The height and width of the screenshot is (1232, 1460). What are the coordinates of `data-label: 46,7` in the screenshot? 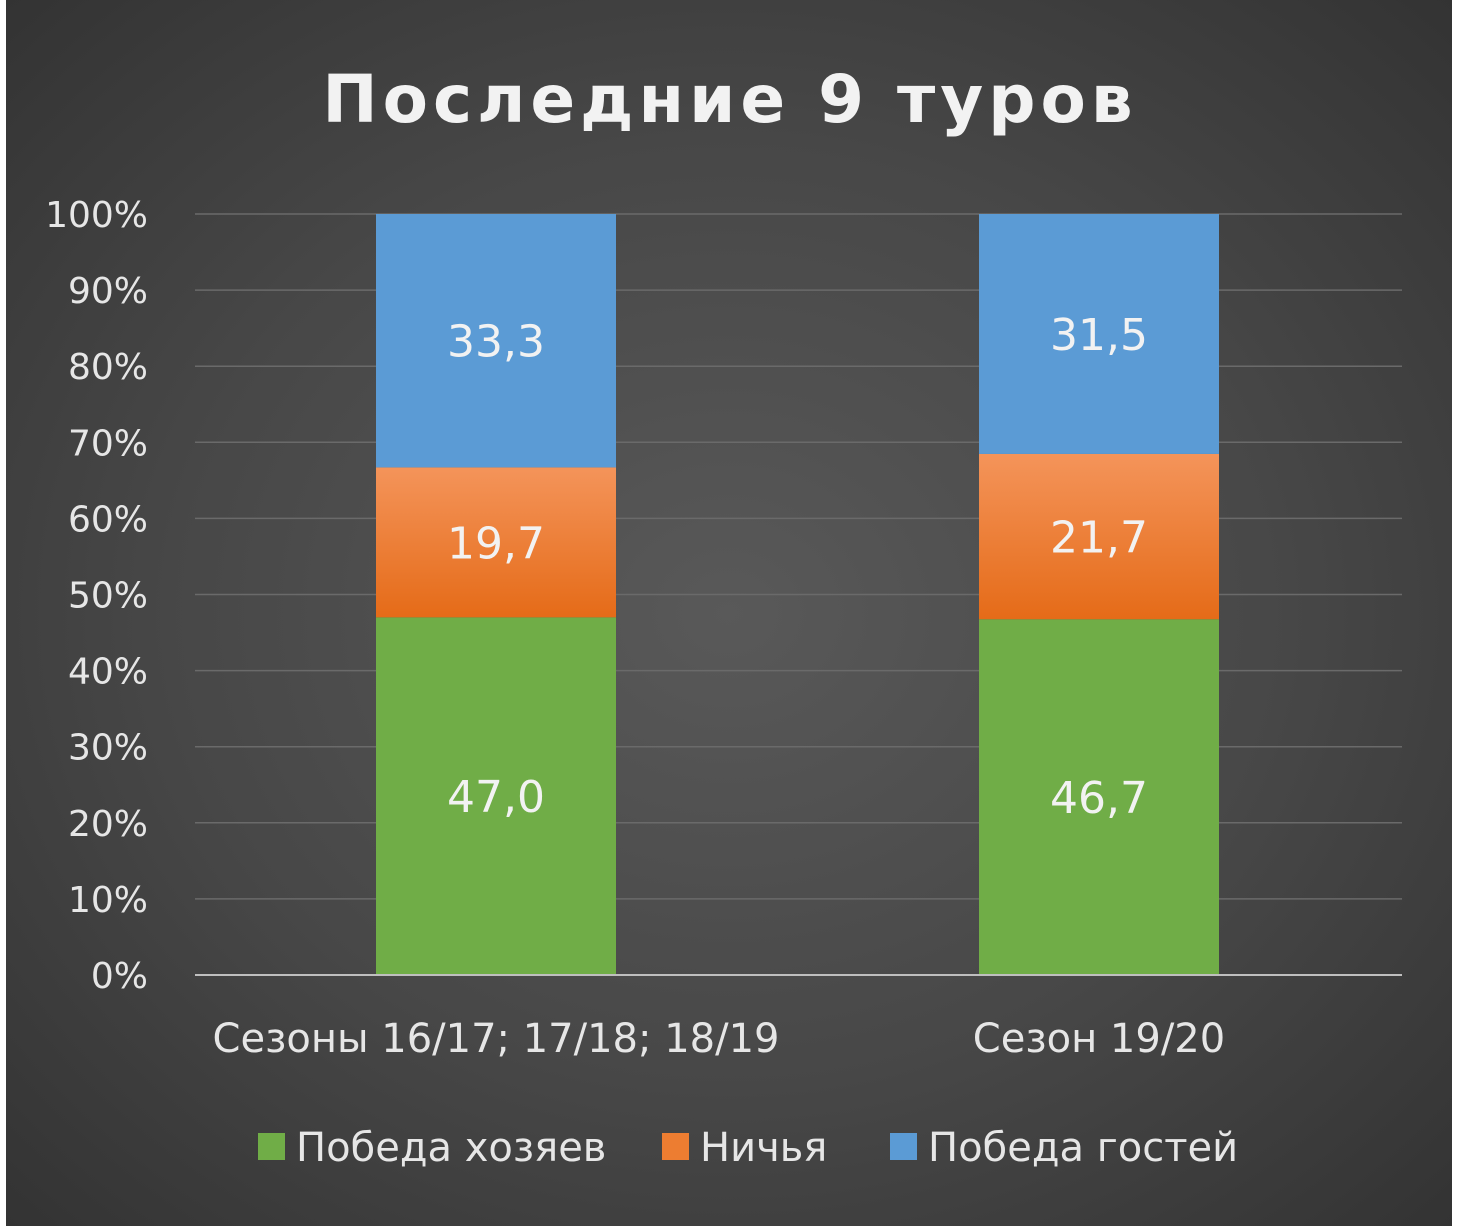 It's located at (1099, 798).